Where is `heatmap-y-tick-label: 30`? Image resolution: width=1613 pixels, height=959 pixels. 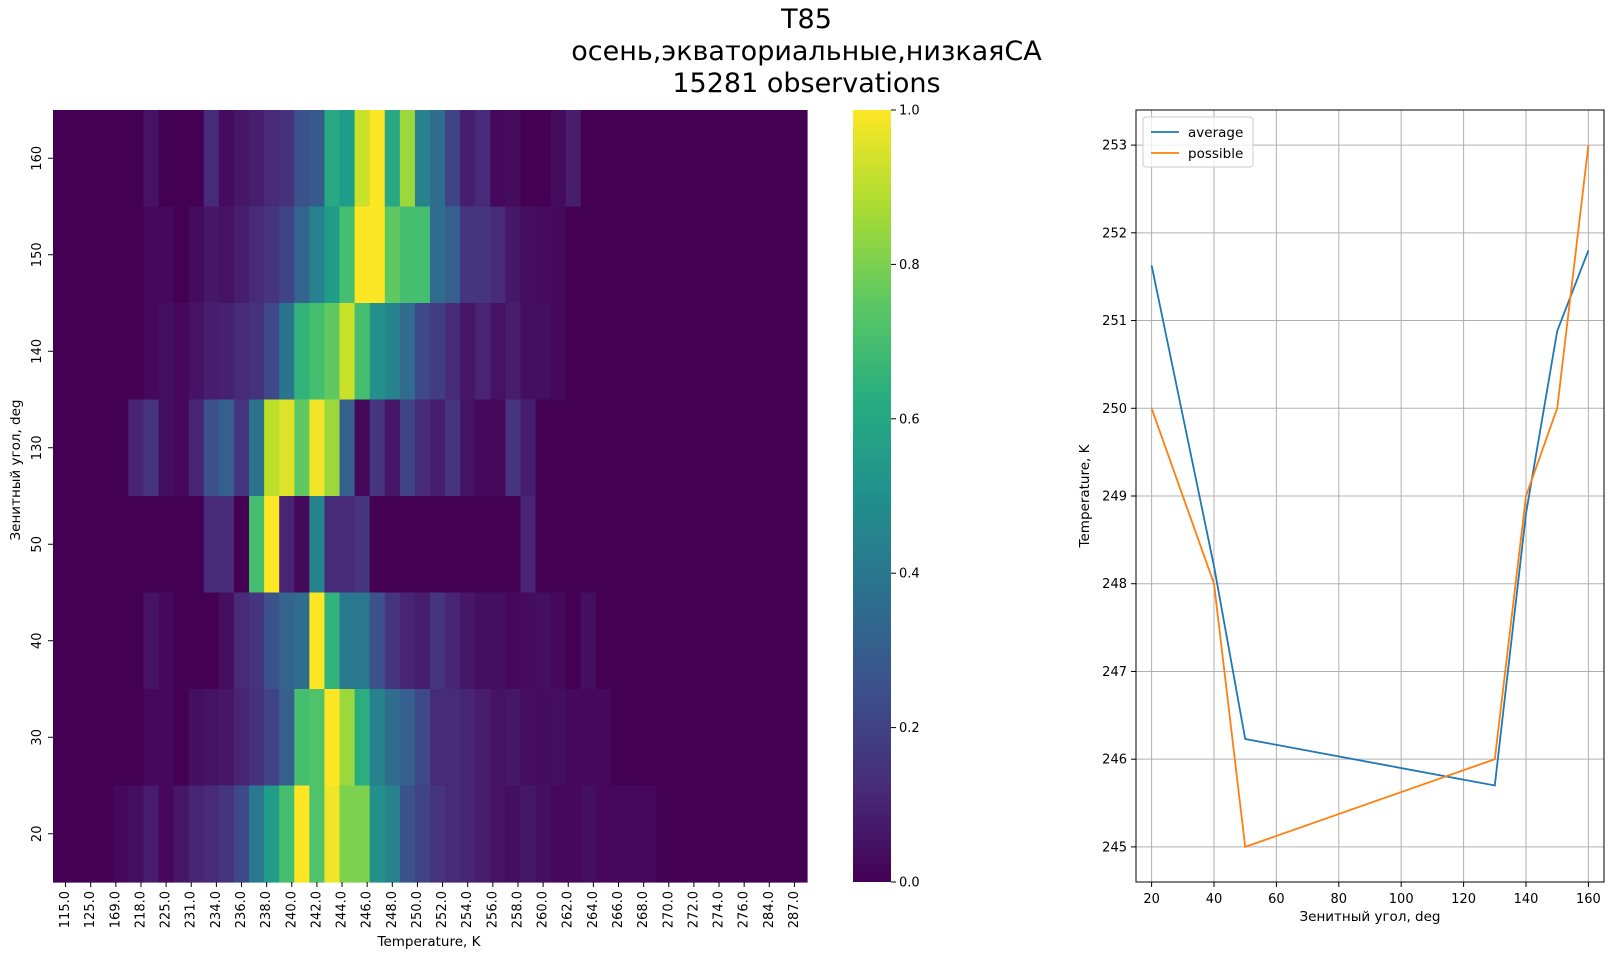
heatmap-y-tick-label: 30 is located at coordinates (37, 737).